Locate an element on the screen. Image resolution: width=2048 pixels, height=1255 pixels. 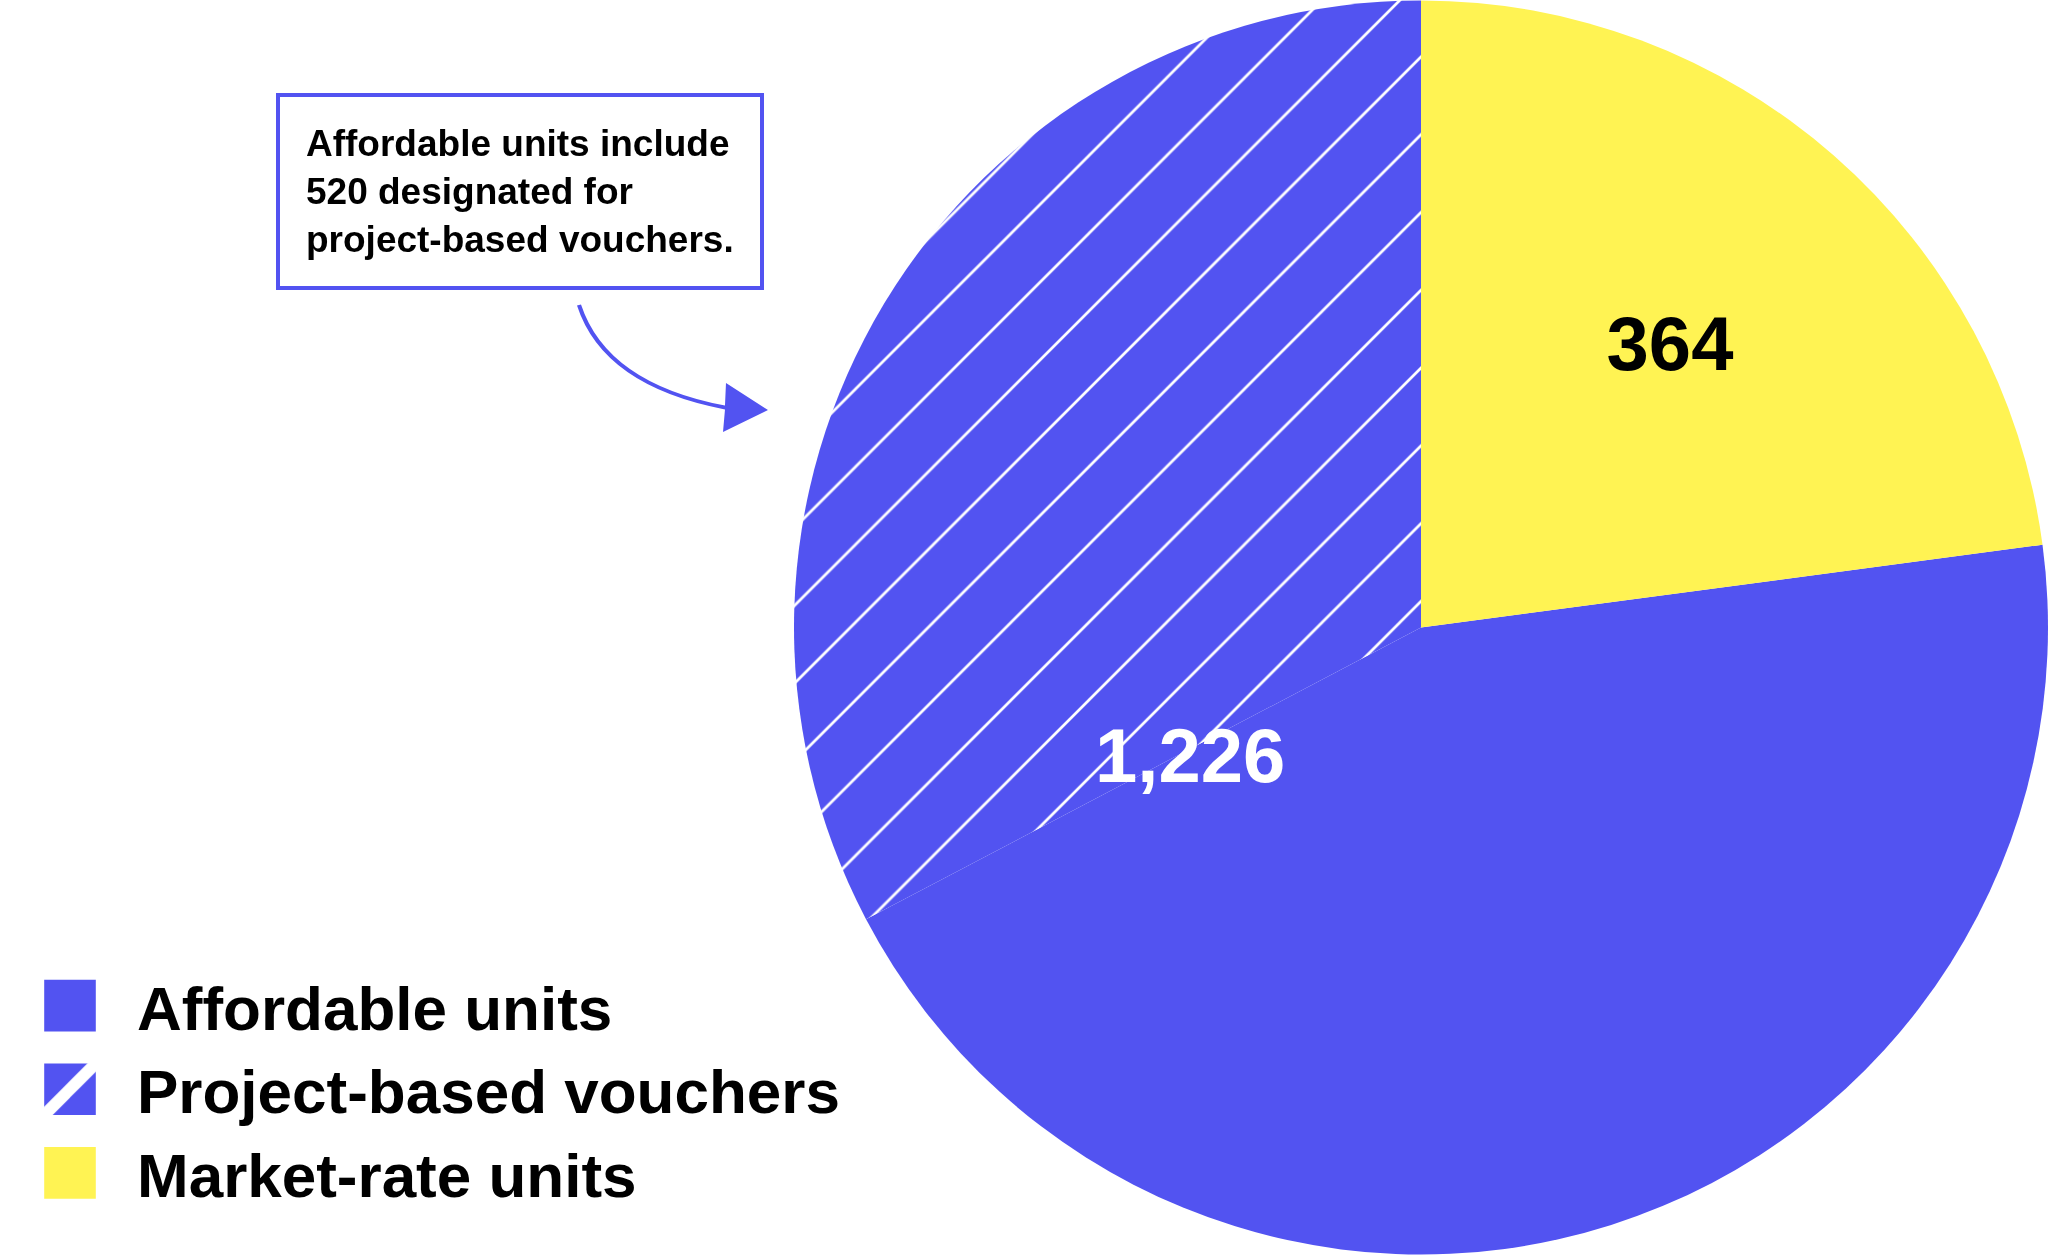
text: 1,226 is located at coordinates (1190, 755).